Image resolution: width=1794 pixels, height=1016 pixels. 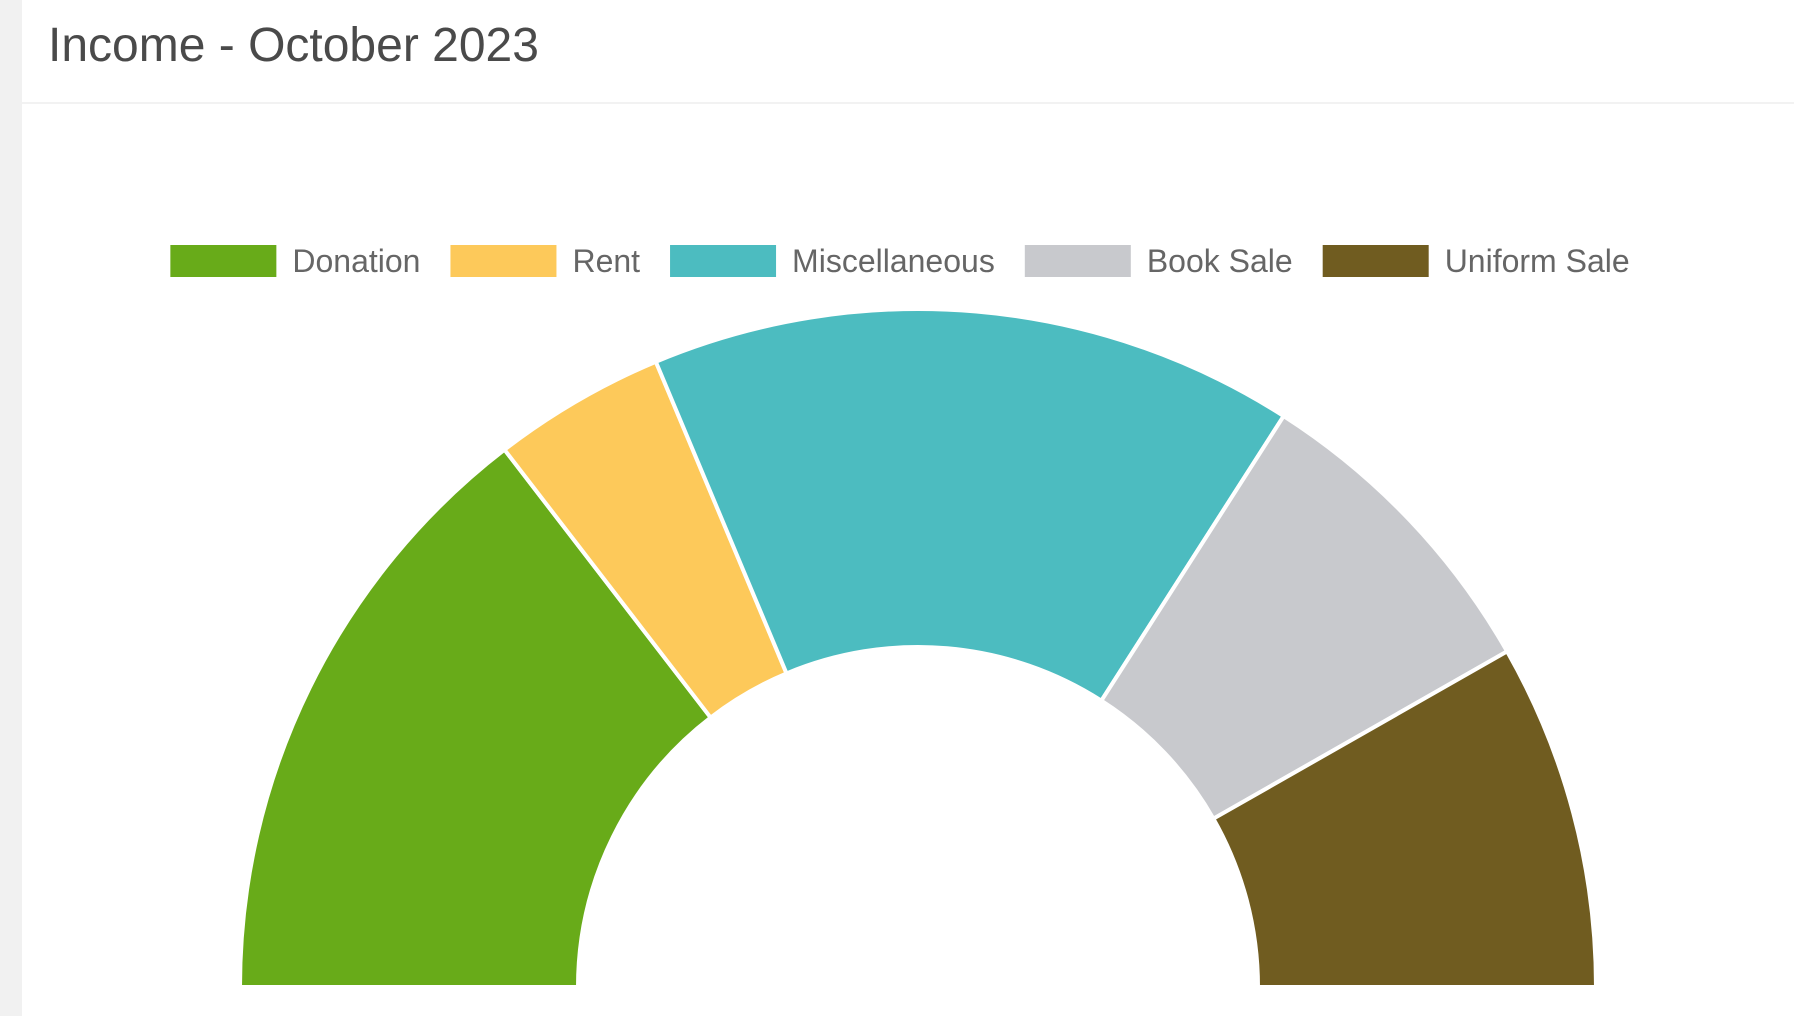 I want to click on legend-item-rent: Rent, so click(x=545, y=261).